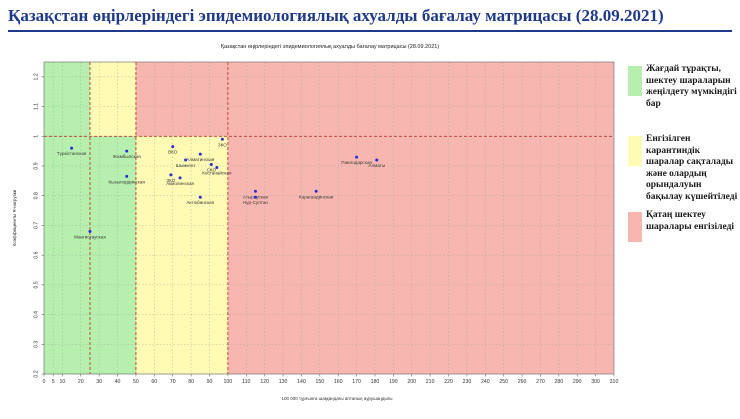 Image resolution: width=740 pixels, height=419 pixels. Describe the element at coordinates (53, 382) in the screenshot. I see `x-tick-label: 5` at that location.